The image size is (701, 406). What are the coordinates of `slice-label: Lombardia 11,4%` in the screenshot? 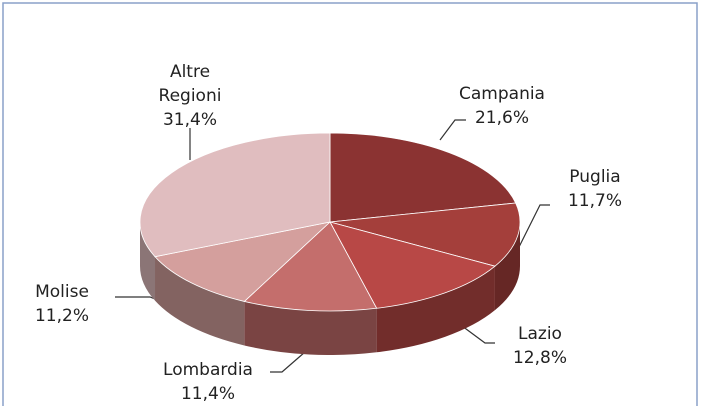 It's located at (208, 382).